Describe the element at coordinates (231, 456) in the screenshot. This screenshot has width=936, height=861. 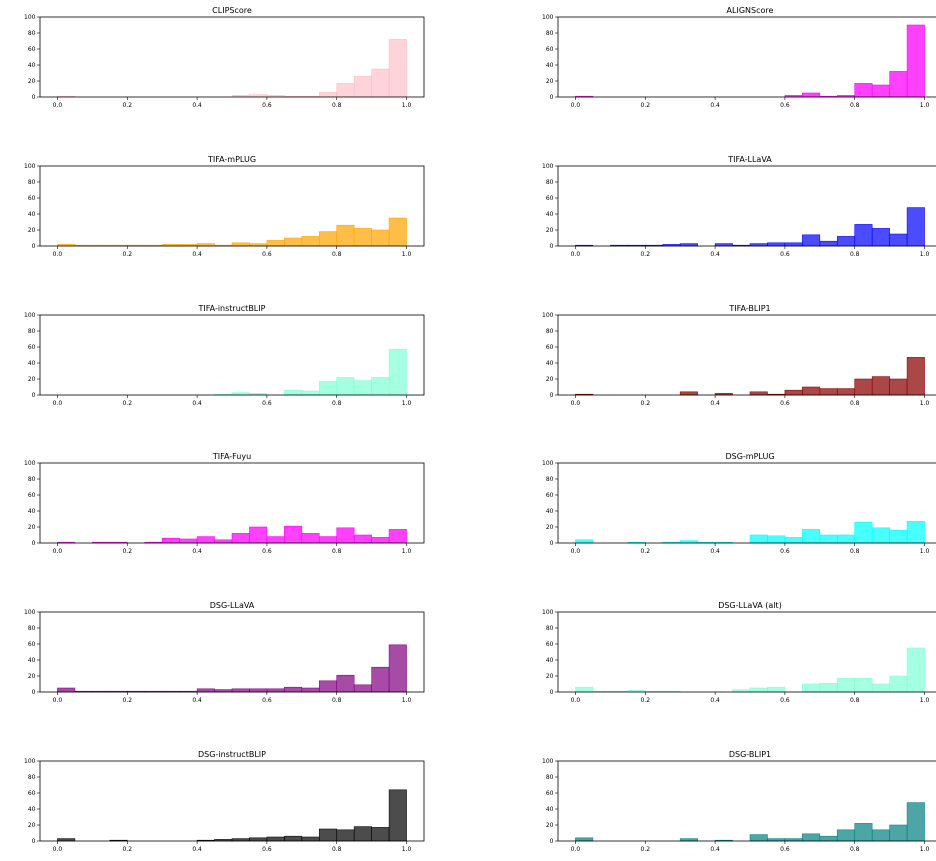
I see `chart-title: TIFA-Fuyu` at that location.